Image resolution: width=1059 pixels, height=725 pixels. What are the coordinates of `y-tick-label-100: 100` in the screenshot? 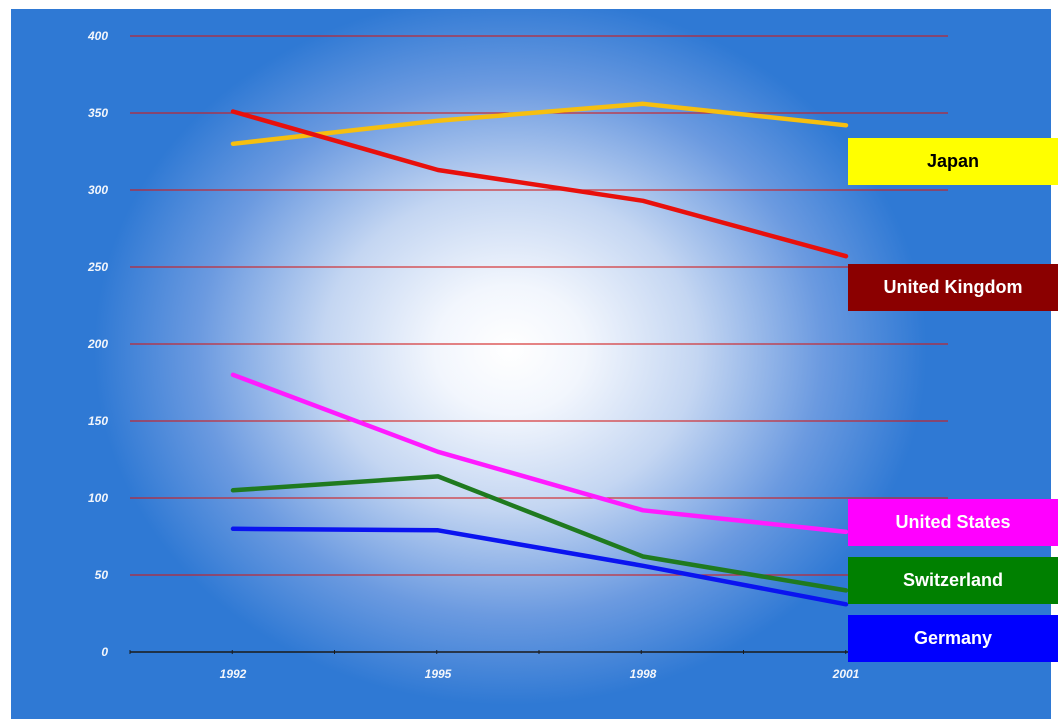 It's located at (98, 498).